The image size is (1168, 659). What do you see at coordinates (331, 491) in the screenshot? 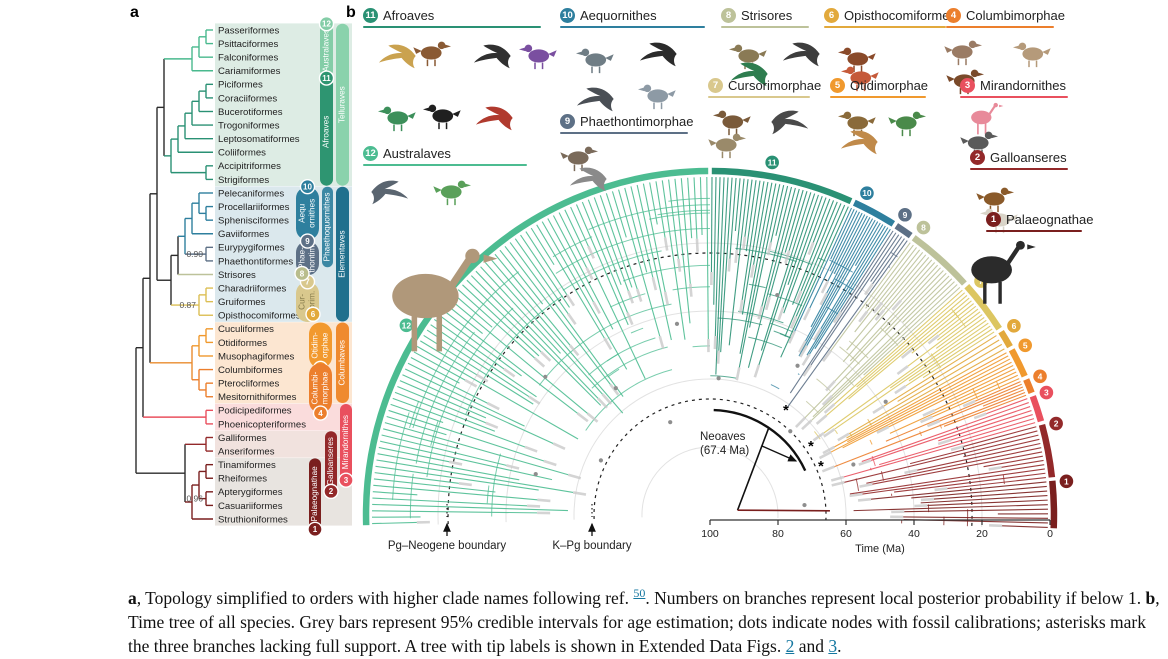
I see `clade-number-badge: 2` at bounding box center [331, 491].